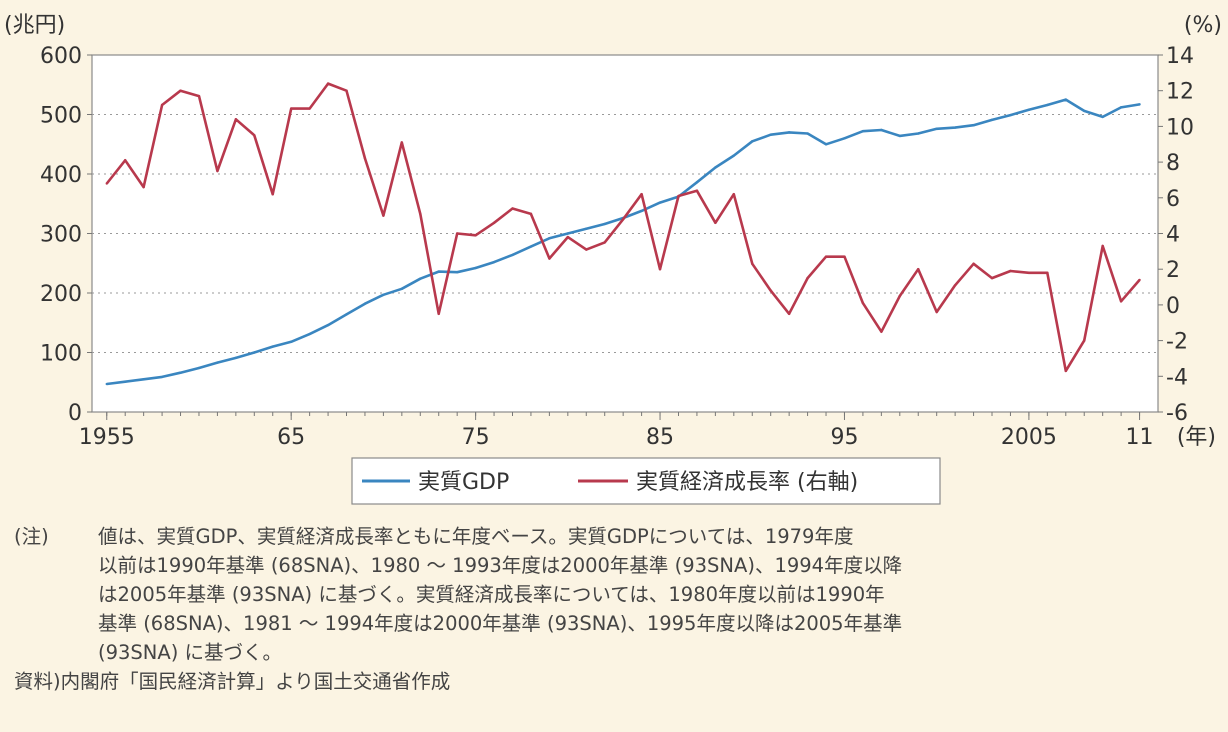  What do you see at coordinates (1177, 413) in the screenshot?
I see `y-right-tick-label: -6` at bounding box center [1177, 413].